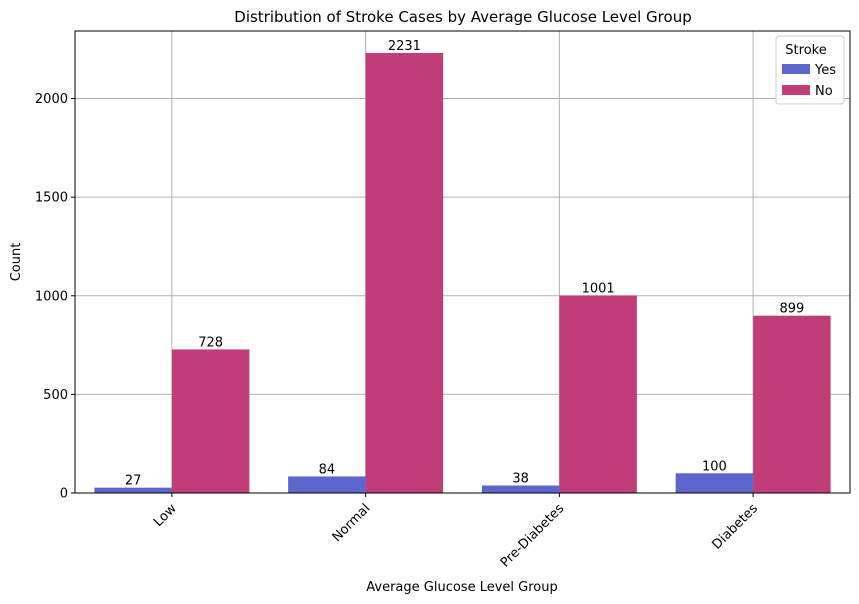 This screenshot has width=859, height=604. Describe the element at coordinates (327, 469) in the screenshot. I see `data-label: 84` at that location.